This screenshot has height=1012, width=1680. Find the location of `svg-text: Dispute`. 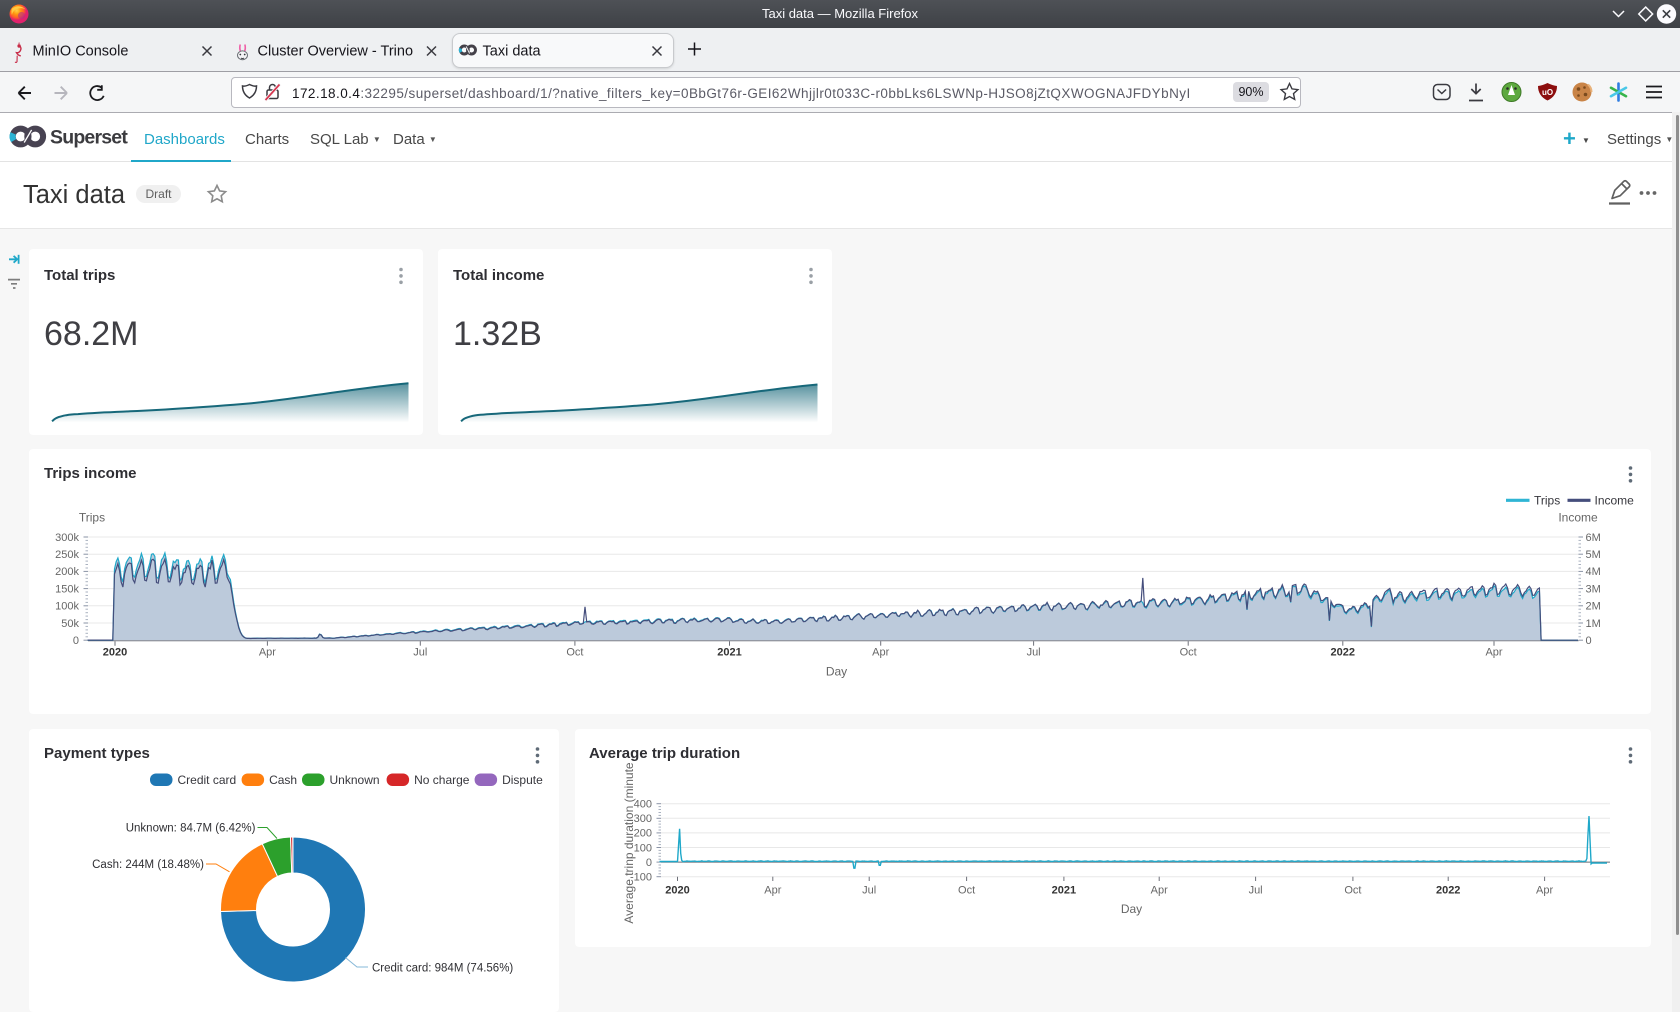

svg-text: Dispute is located at coordinates (522, 780).